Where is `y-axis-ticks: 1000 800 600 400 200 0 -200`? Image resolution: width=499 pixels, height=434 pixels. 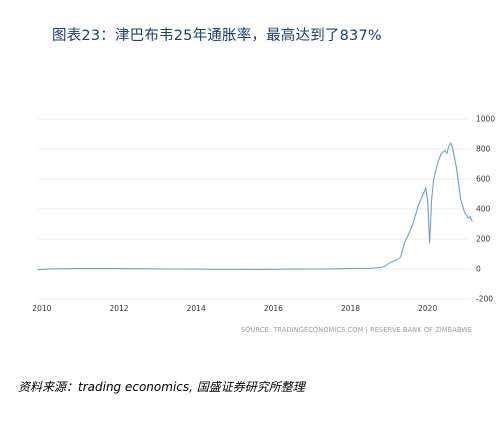 y-axis-ticks: 1000 800 600 400 200 0 -200 is located at coordinates (485, 209).